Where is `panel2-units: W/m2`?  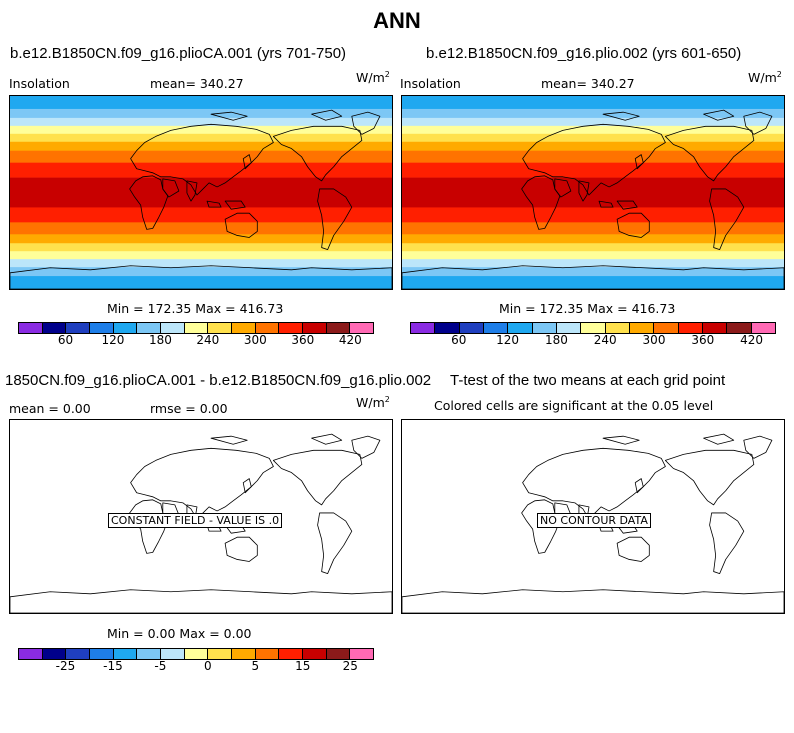
panel2-units: W/m2 is located at coordinates (765, 78).